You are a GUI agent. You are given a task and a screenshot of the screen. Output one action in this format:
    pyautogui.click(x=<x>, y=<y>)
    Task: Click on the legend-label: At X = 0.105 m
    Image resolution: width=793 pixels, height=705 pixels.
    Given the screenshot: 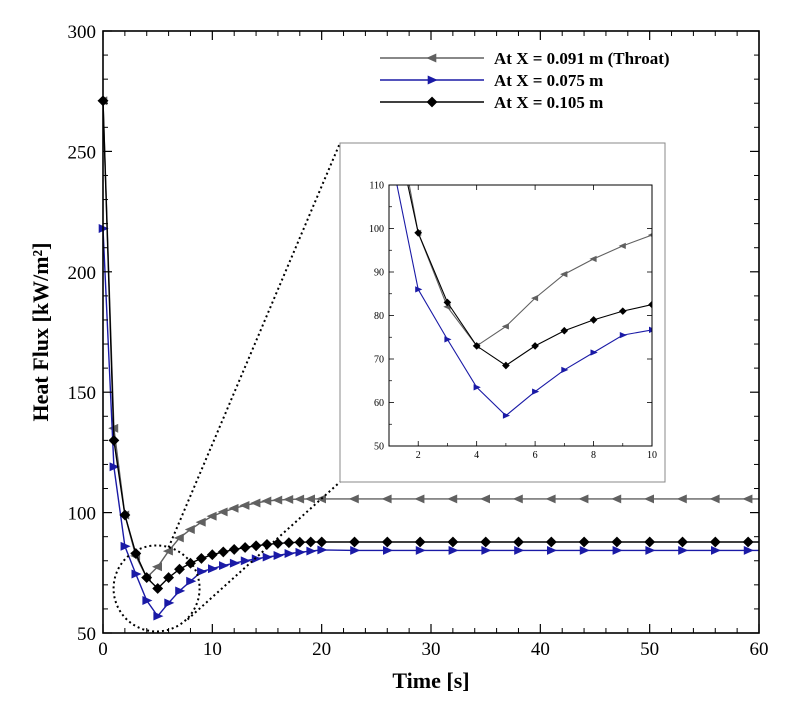 What is the action you would take?
    pyautogui.click(x=548, y=102)
    